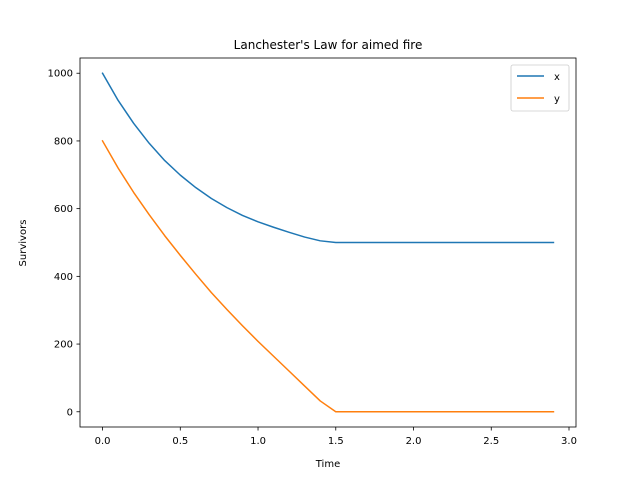 Image resolution: width=640 pixels, height=480 pixels. What do you see at coordinates (103, 441) in the screenshot?
I see `x-tick-label: 0.0` at bounding box center [103, 441].